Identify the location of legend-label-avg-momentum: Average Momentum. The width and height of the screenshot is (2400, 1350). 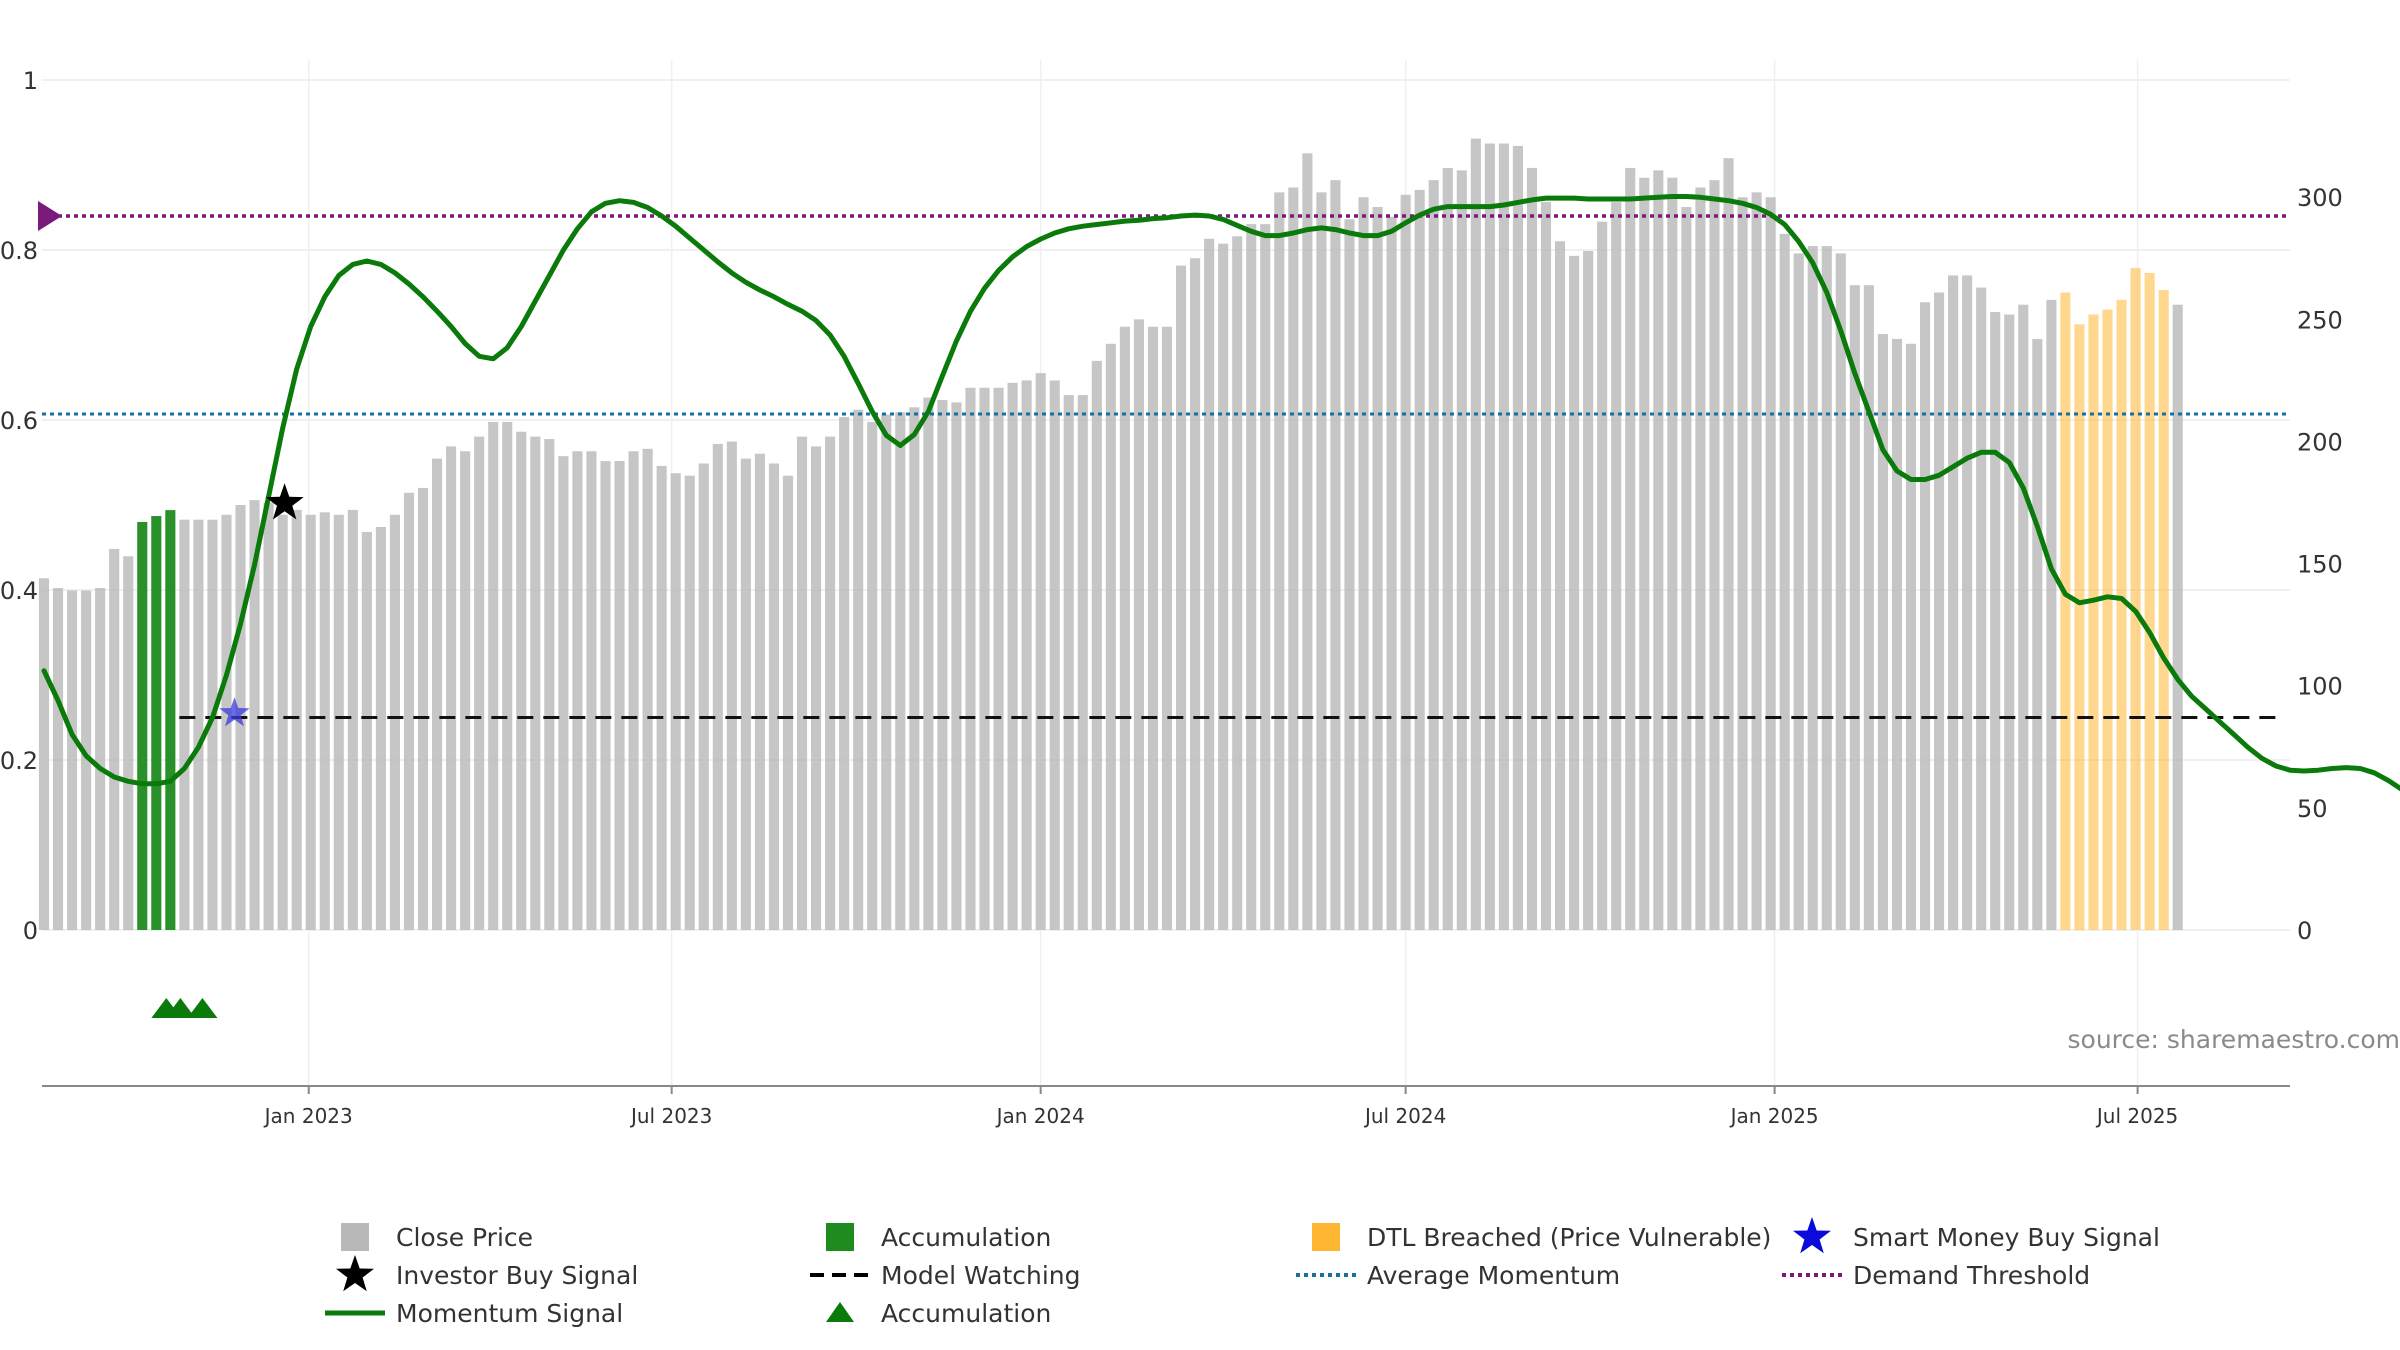
(1493, 1275).